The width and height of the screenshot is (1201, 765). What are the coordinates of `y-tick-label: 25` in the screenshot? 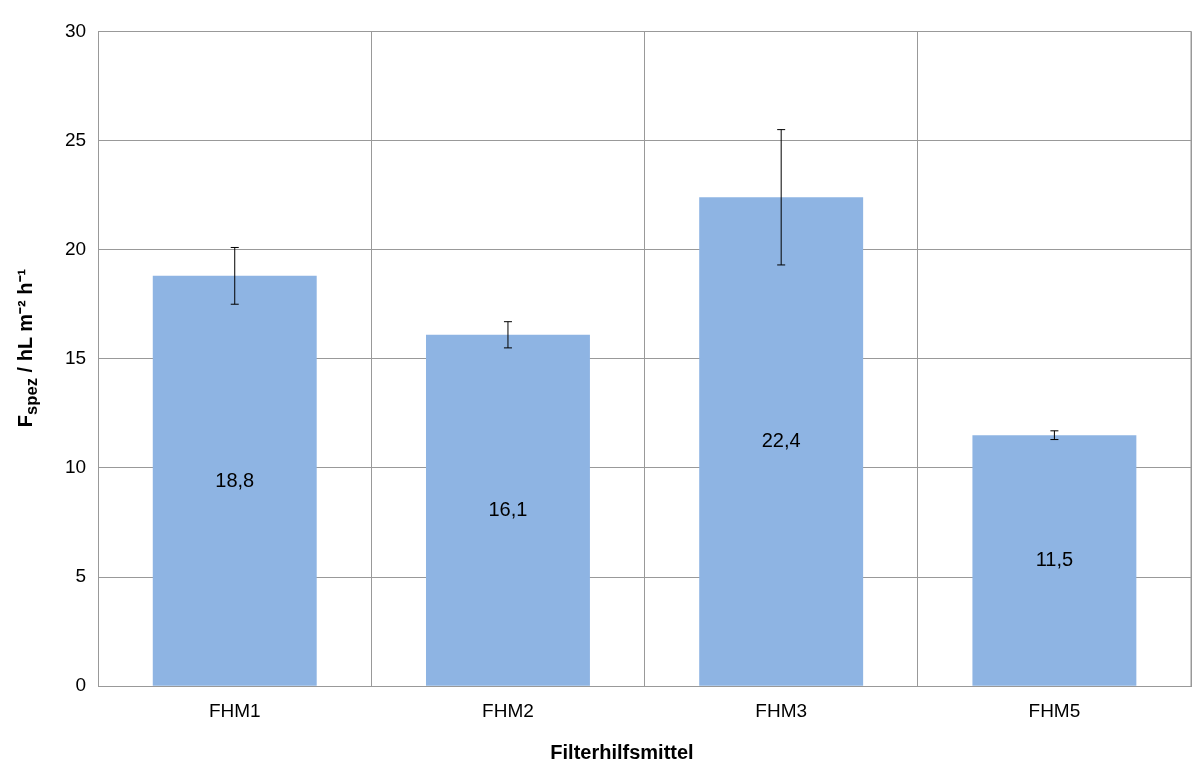 It's located at (75, 139).